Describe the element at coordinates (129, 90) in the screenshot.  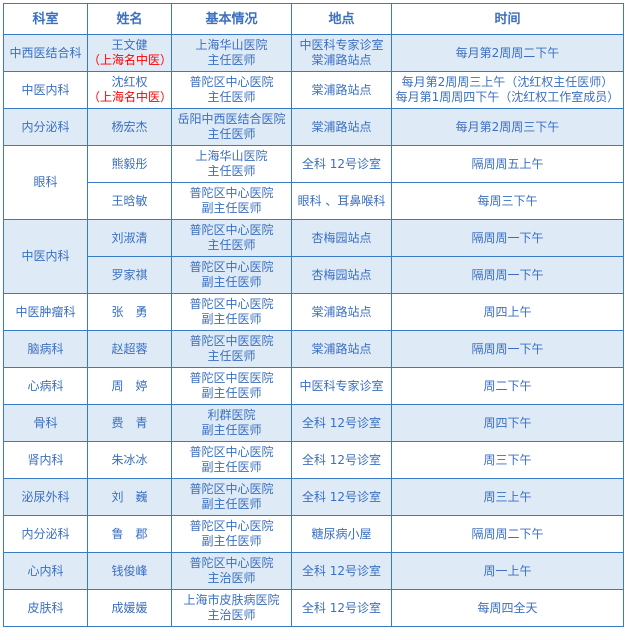
I see `doctor-name-cell: 沈红权 （上海名中医）` at that location.